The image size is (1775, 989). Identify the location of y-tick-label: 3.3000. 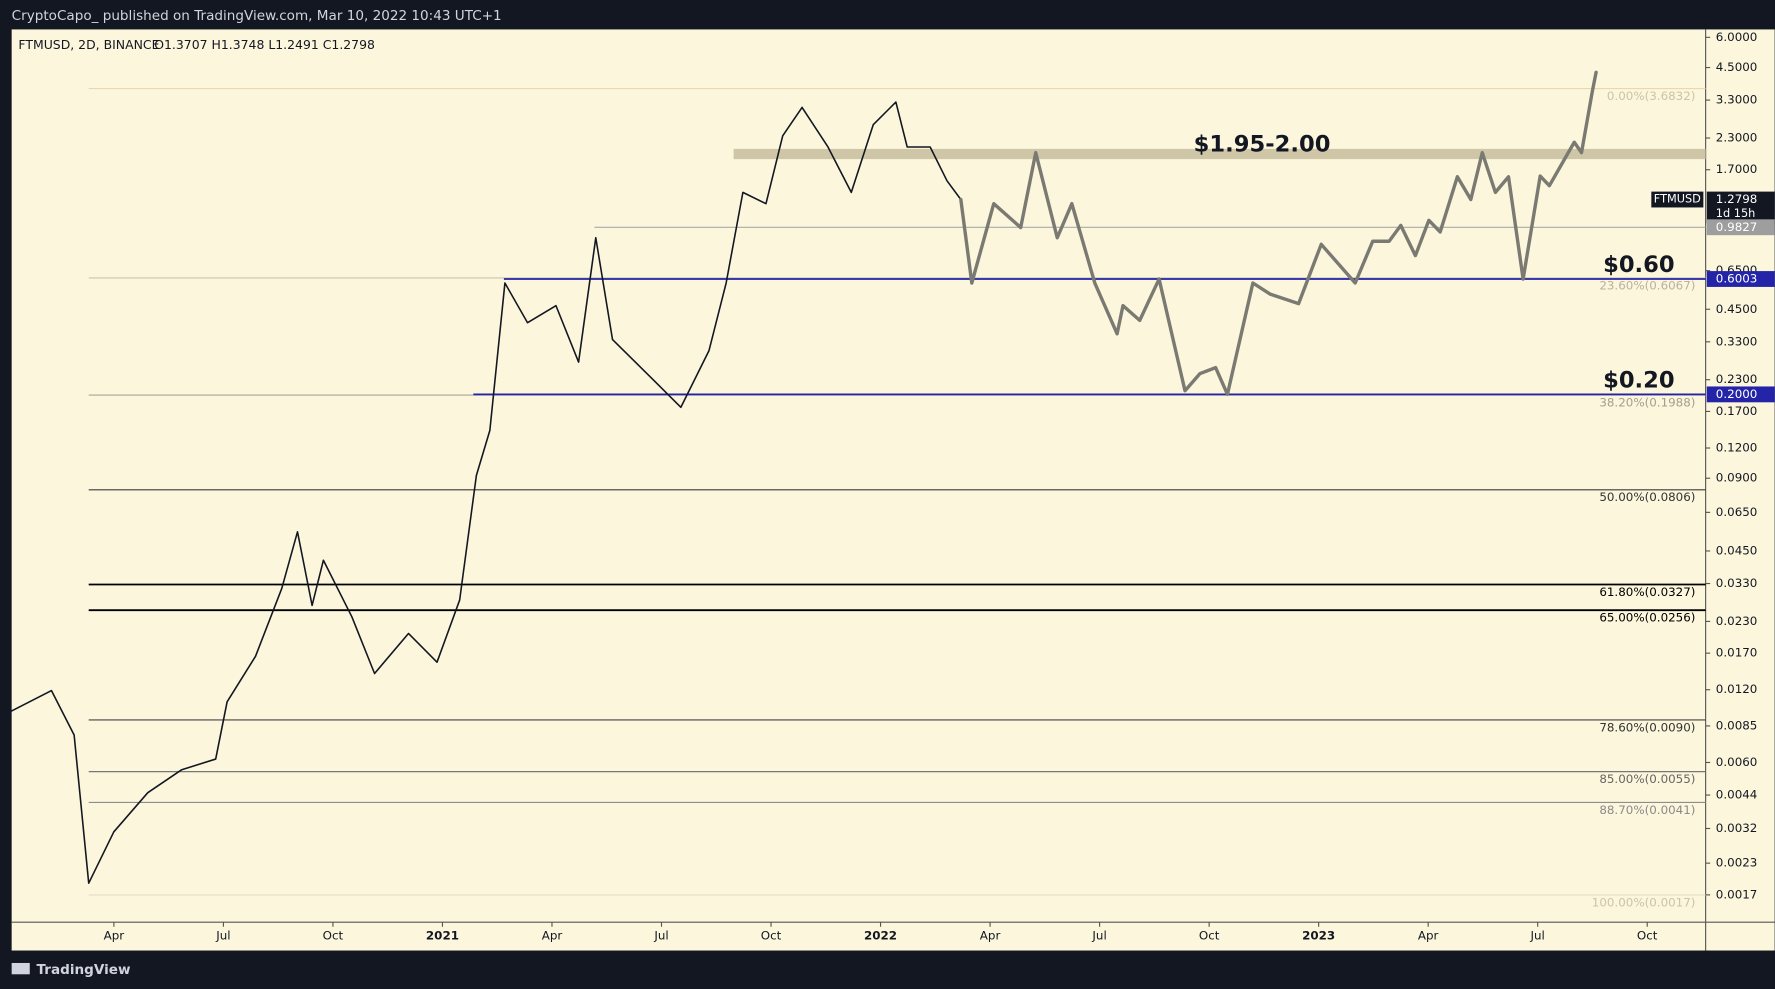
(1737, 100).